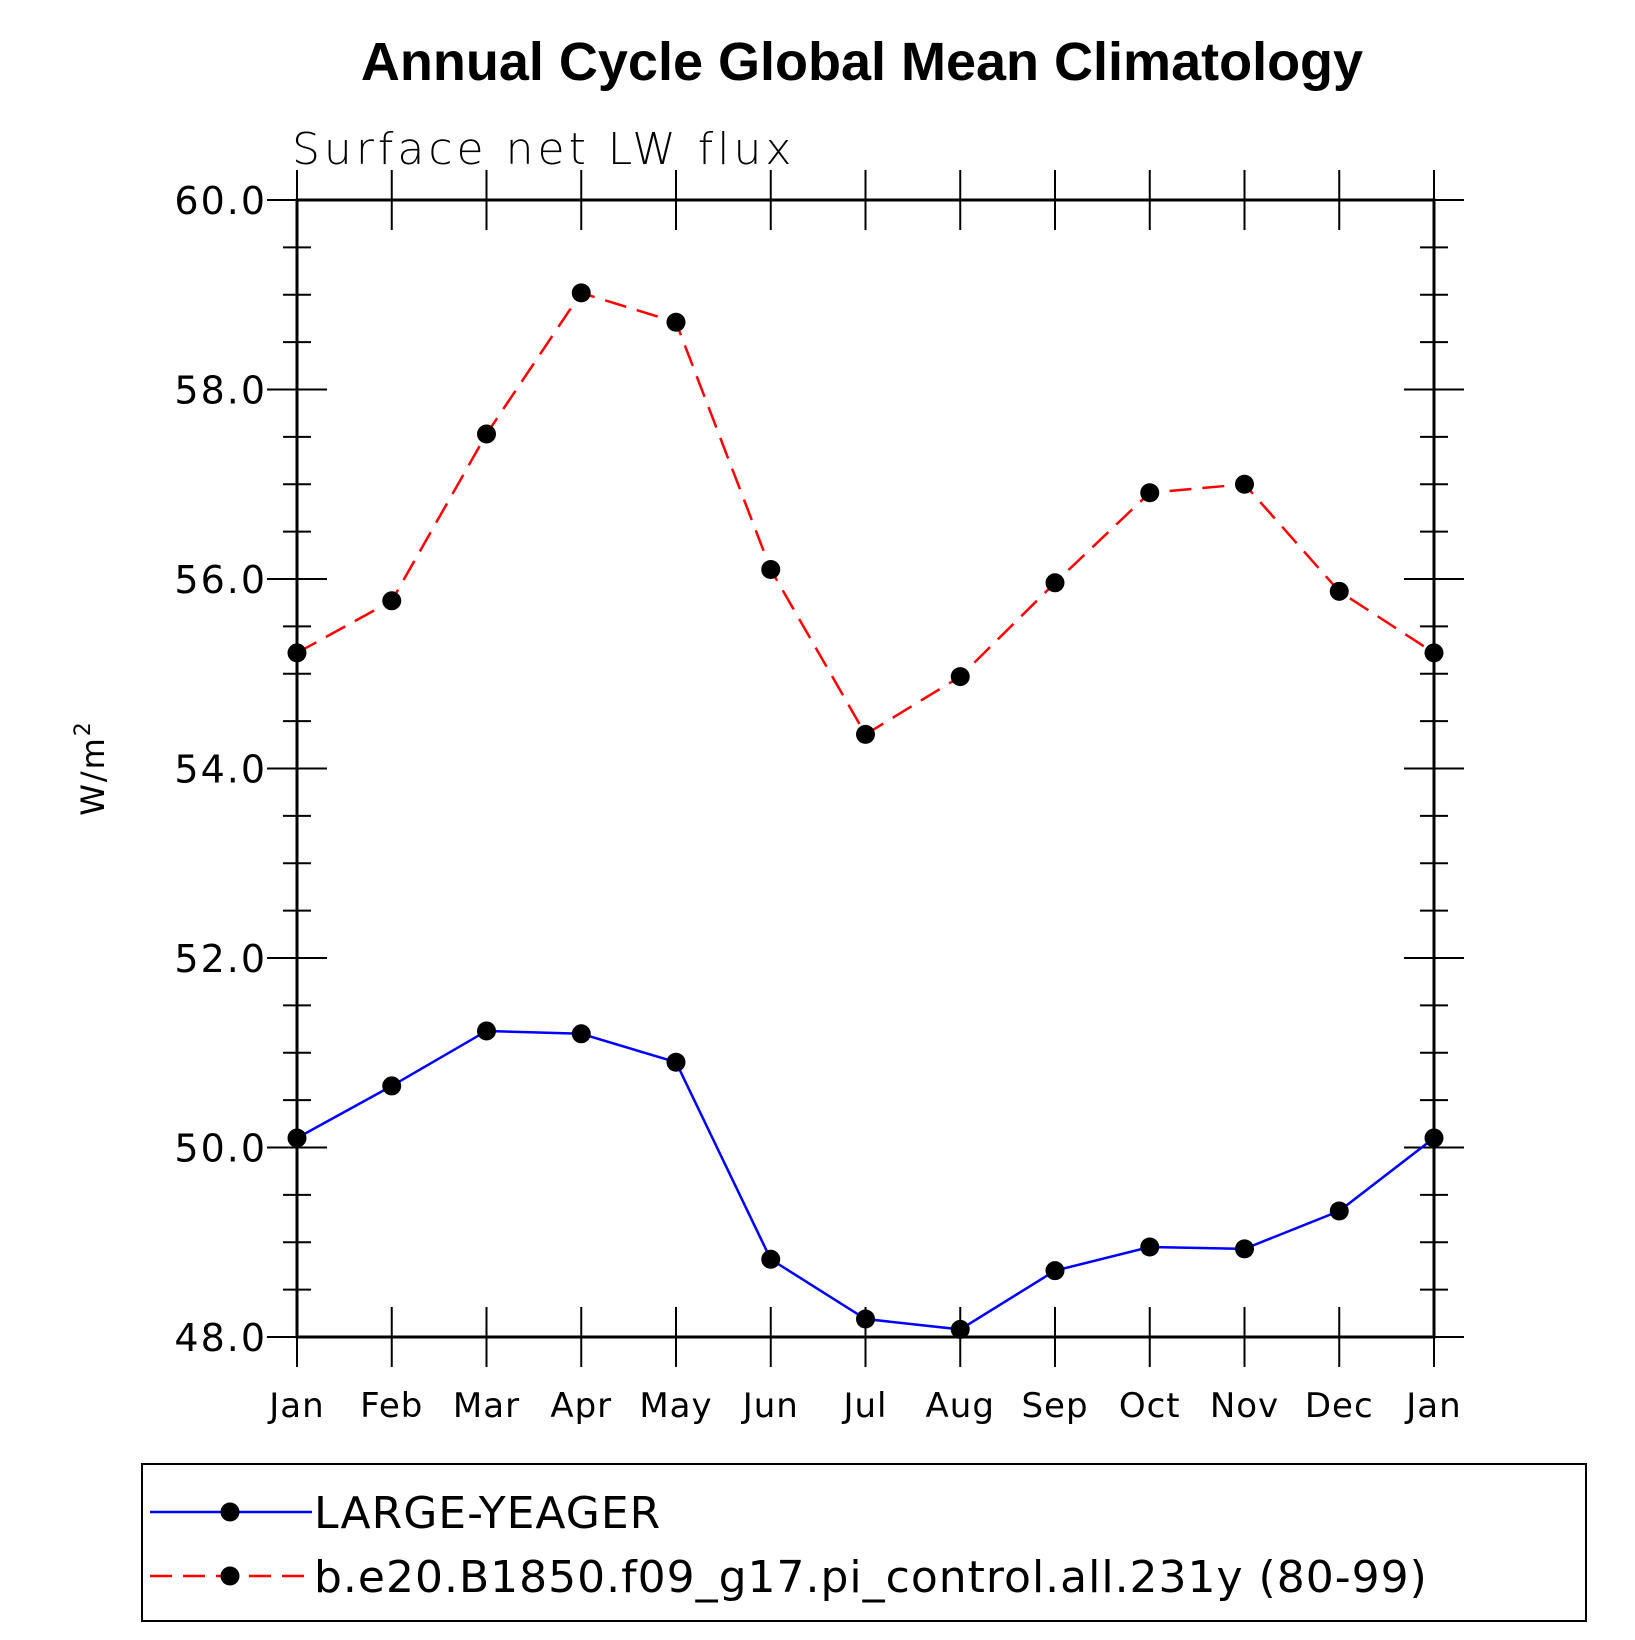  Describe the element at coordinates (960, 1406) in the screenshot. I see `x-tick-label: Aug` at that location.